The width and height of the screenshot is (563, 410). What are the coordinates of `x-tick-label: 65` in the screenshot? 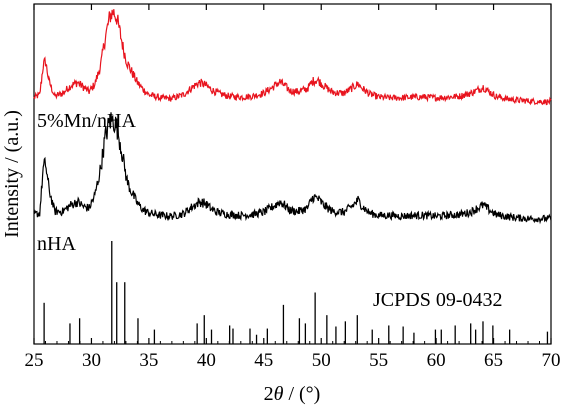 It's located at (493, 360).